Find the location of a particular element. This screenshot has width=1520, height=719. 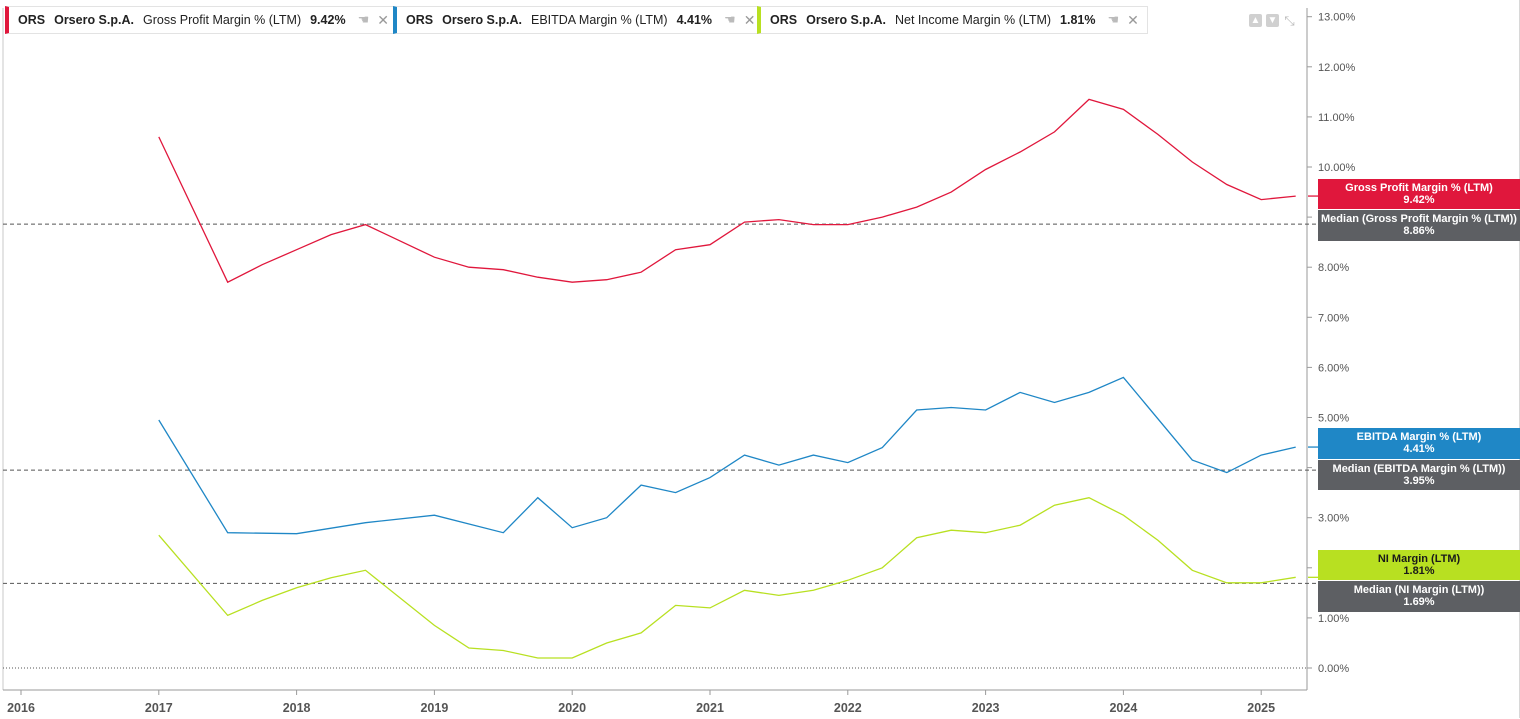

y-tick-label: 0.00% is located at coordinates (1333, 669).